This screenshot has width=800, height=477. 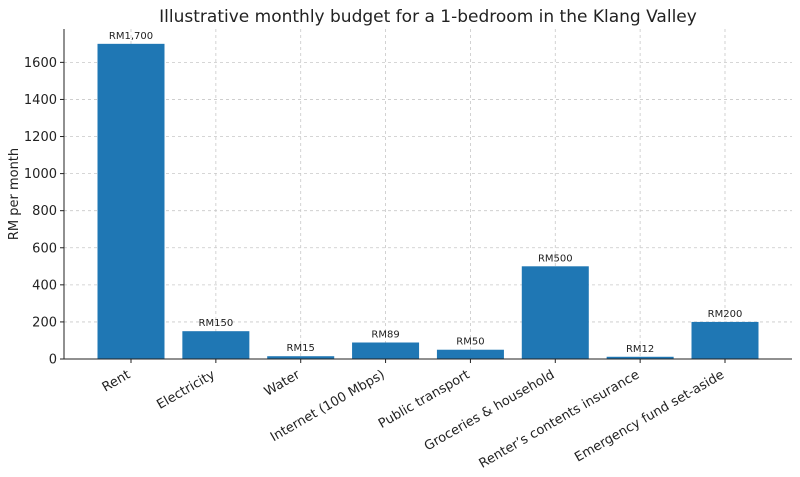 What do you see at coordinates (555, 258) in the screenshot?
I see `data-label-5: RM500` at bounding box center [555, 258].